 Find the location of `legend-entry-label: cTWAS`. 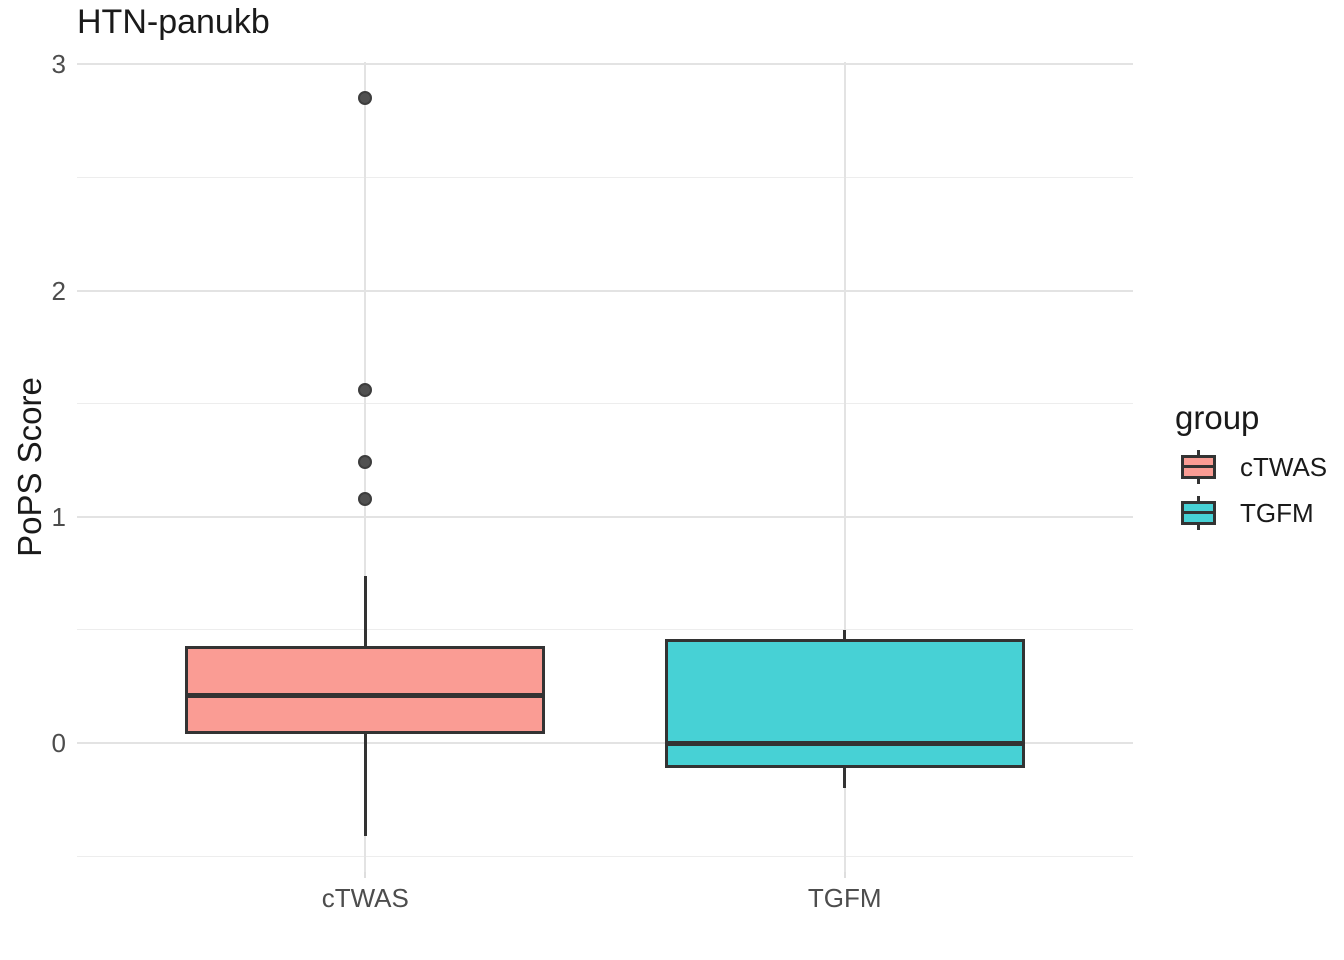

legend-entry-label: cTWAS is located at coordinates (1284, 466).